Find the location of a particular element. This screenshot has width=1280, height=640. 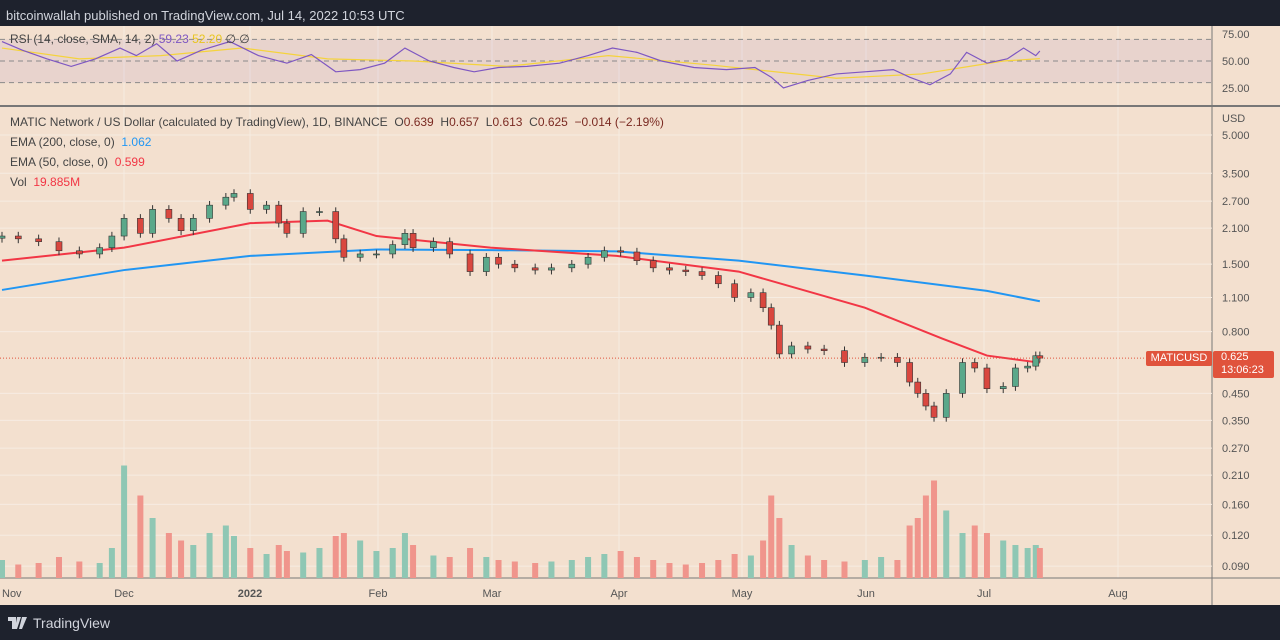

low-value: 0.613 is located at coordinates (507, 122).